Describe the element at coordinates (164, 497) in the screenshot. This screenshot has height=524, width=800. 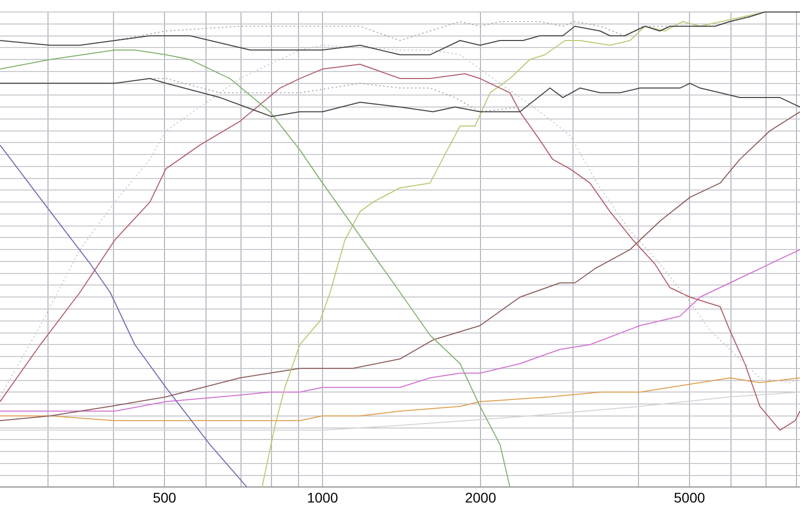
I see `x-tick-label: 500` at that location.